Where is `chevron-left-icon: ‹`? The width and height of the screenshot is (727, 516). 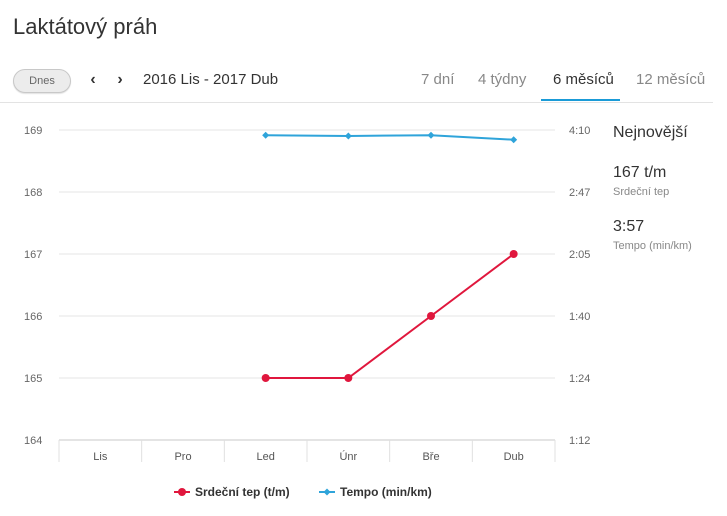 chevron-left-icon: ‹ is located at coordinates (93, 79).